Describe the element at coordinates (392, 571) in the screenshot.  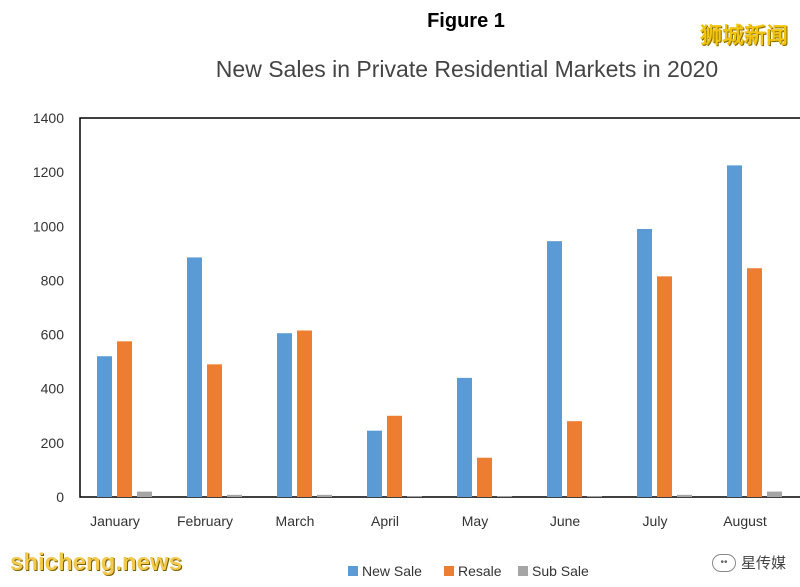
I see `legend-label: New Sale` at that location.